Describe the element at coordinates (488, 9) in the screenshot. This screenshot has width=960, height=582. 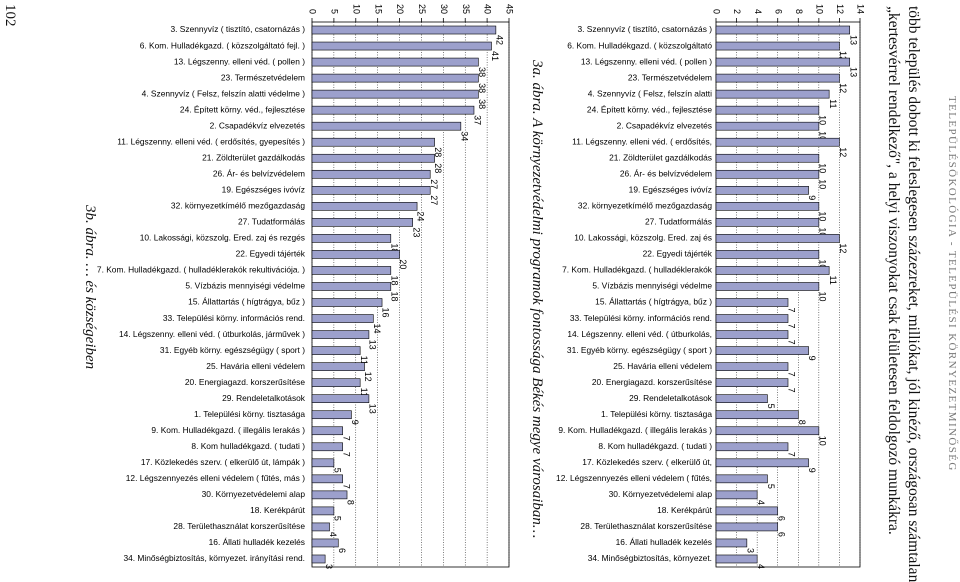
I see `axis-tick-label: 40` at that location.